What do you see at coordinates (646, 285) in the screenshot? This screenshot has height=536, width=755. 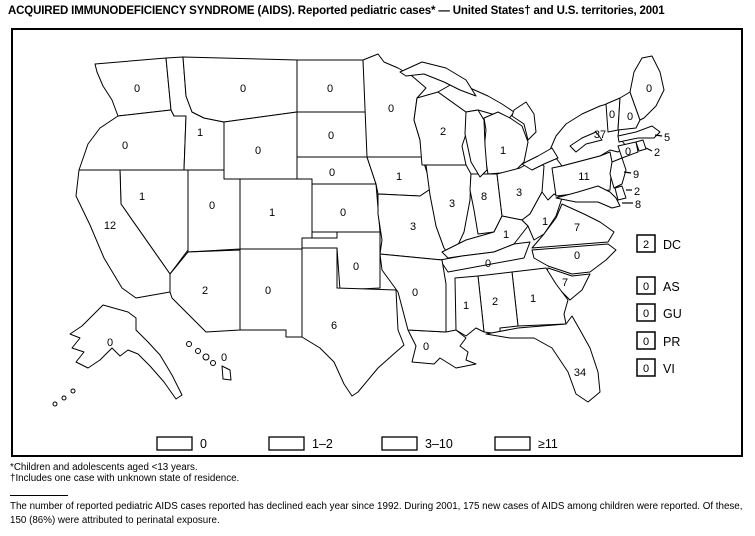 I see `territory-box-as` at bounding box center [646, 285].